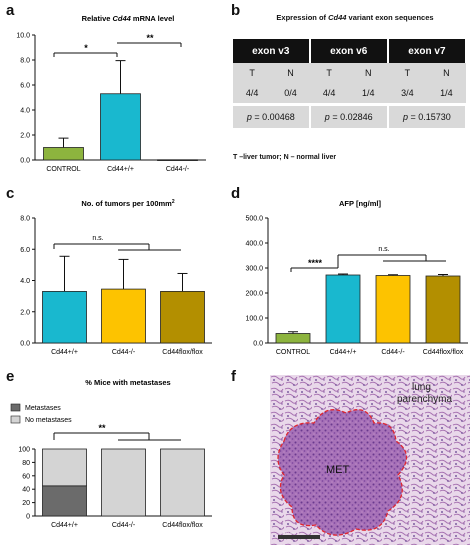 The image size is (476, 550). I want to click on exon-header: exon v6, so click(349, 51).